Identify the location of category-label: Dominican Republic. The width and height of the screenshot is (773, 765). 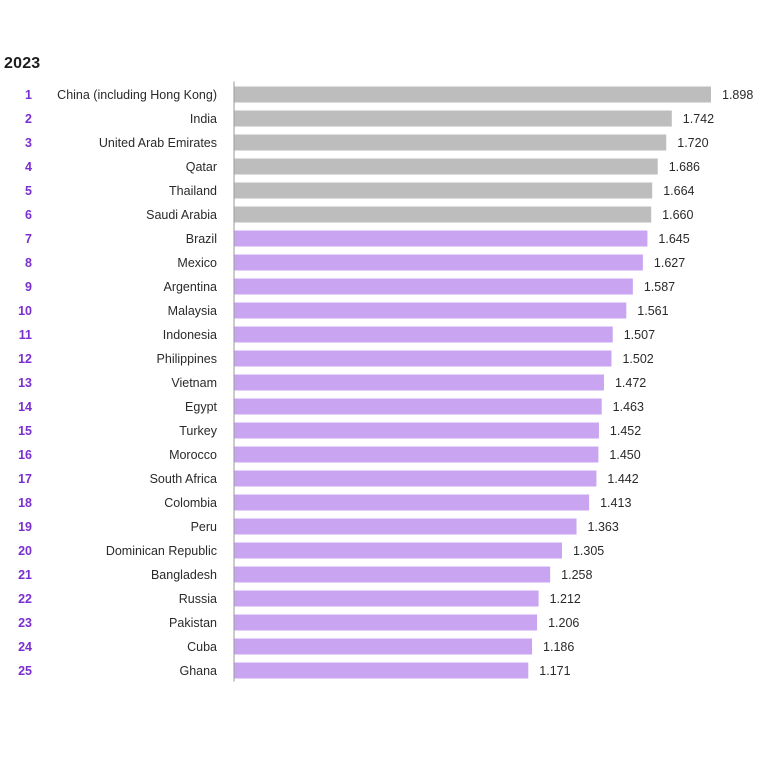
(161, 551).